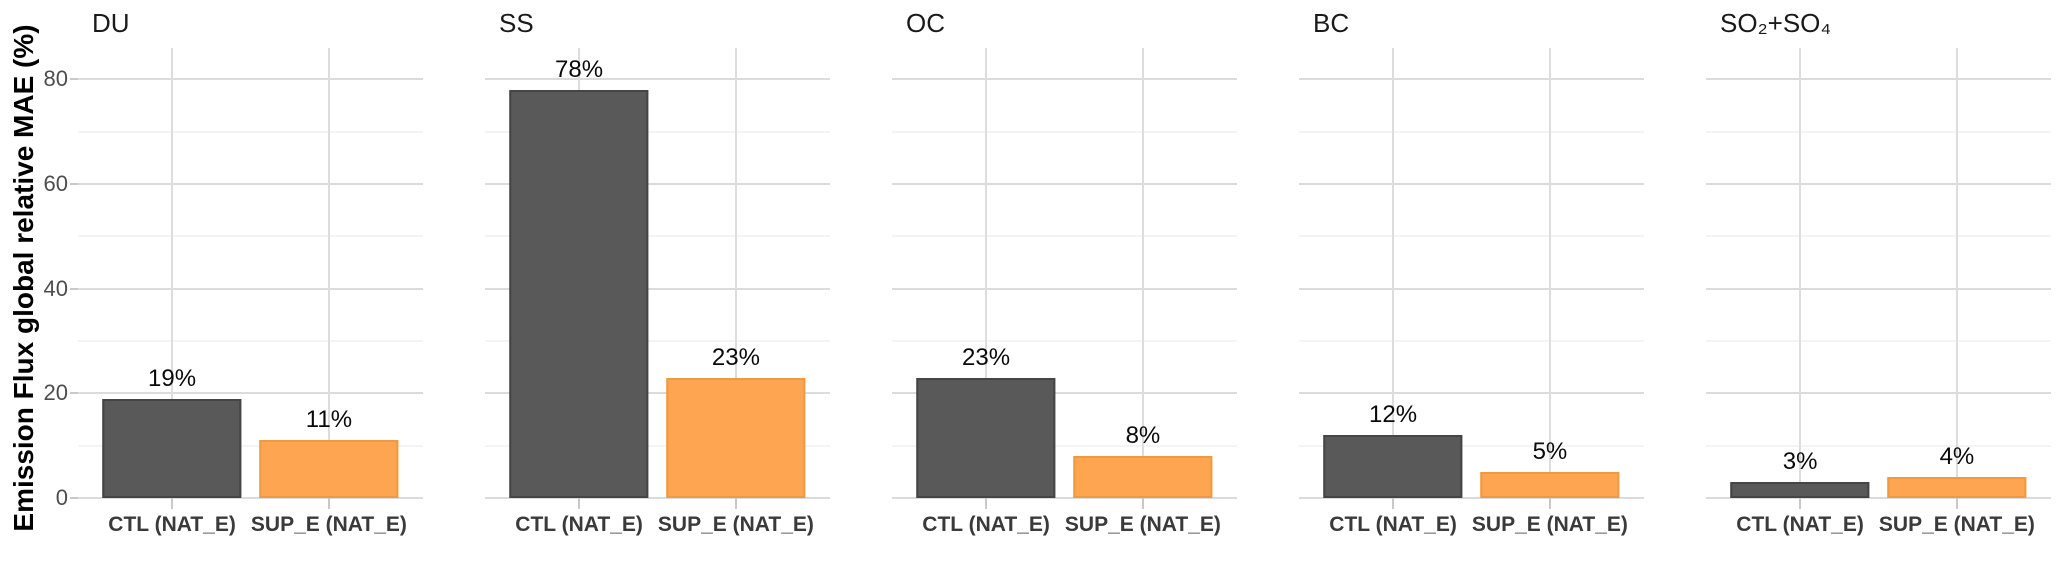 The width and height of the screenshot is (2067, 564). Describe the element at coordinates (111, 23) in the screenshot. I see `facet-strip-title: DU` at that location.